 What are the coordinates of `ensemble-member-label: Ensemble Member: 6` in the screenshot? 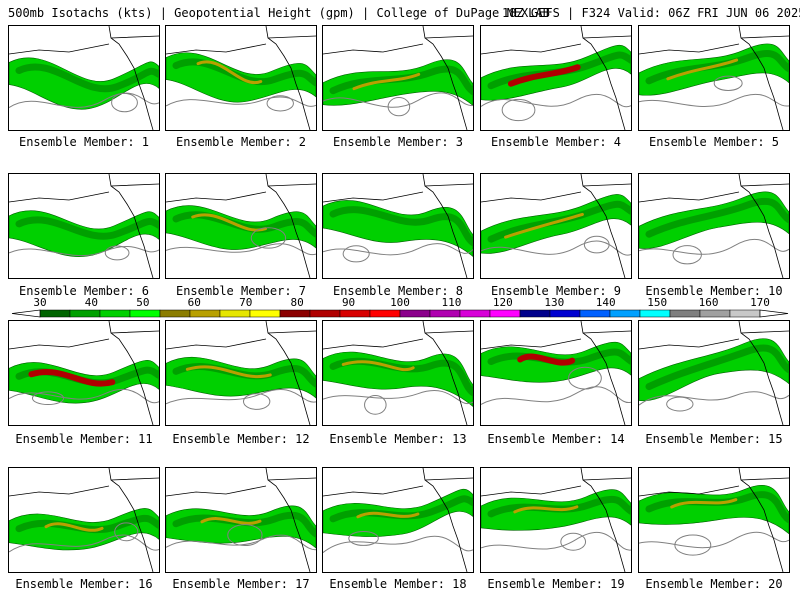 It's located at (84, 291).